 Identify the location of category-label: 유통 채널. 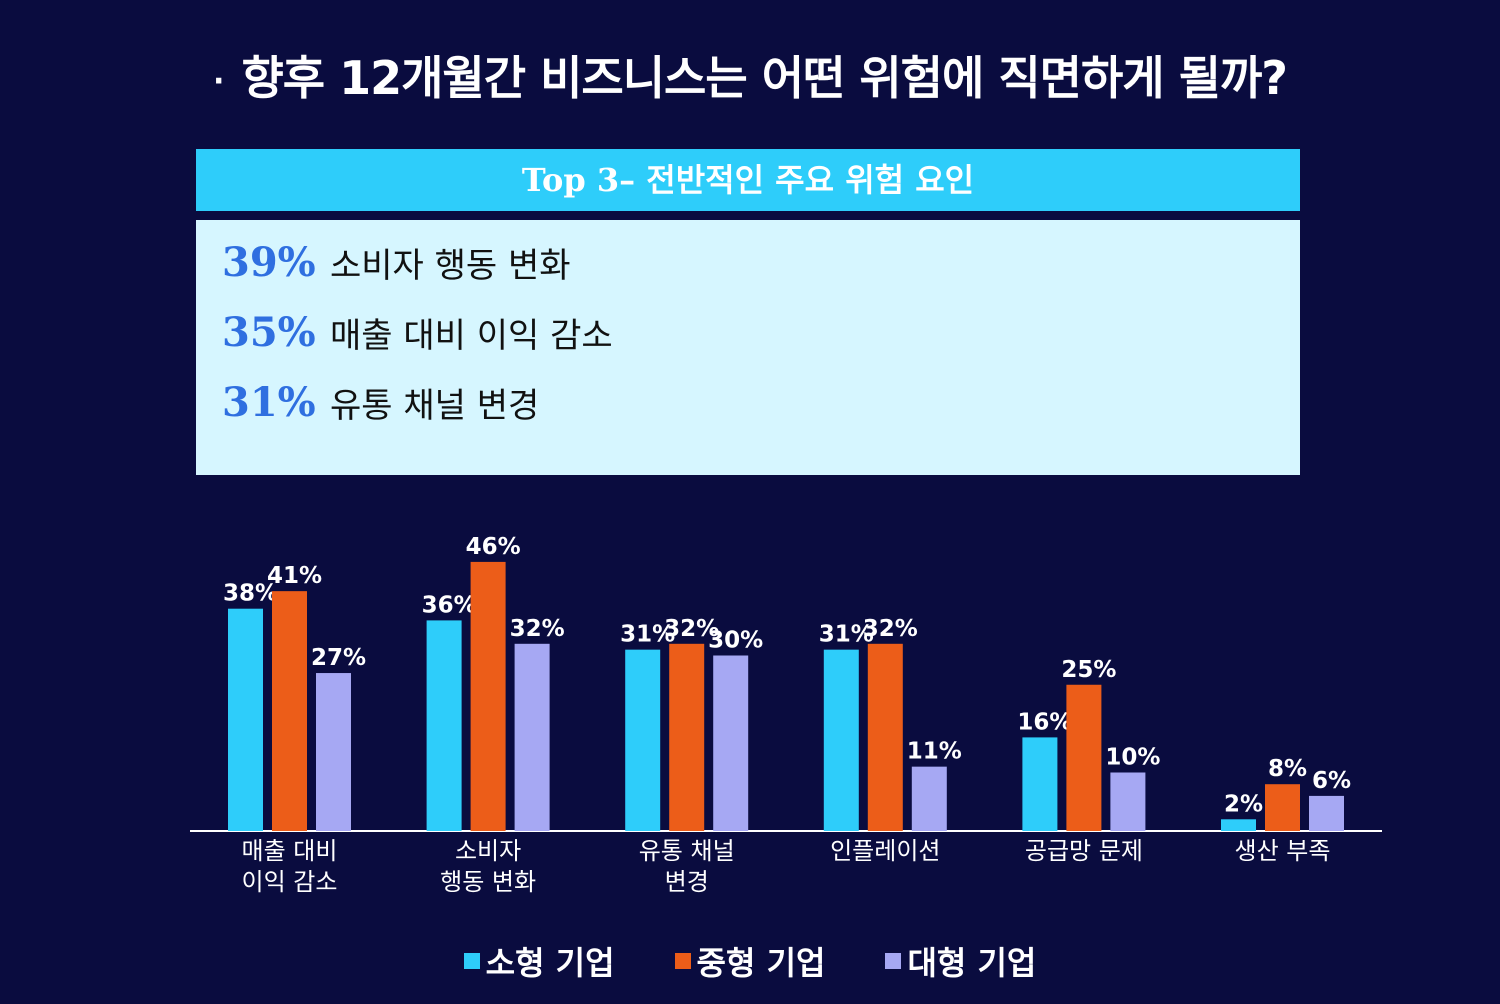
(687, 851).